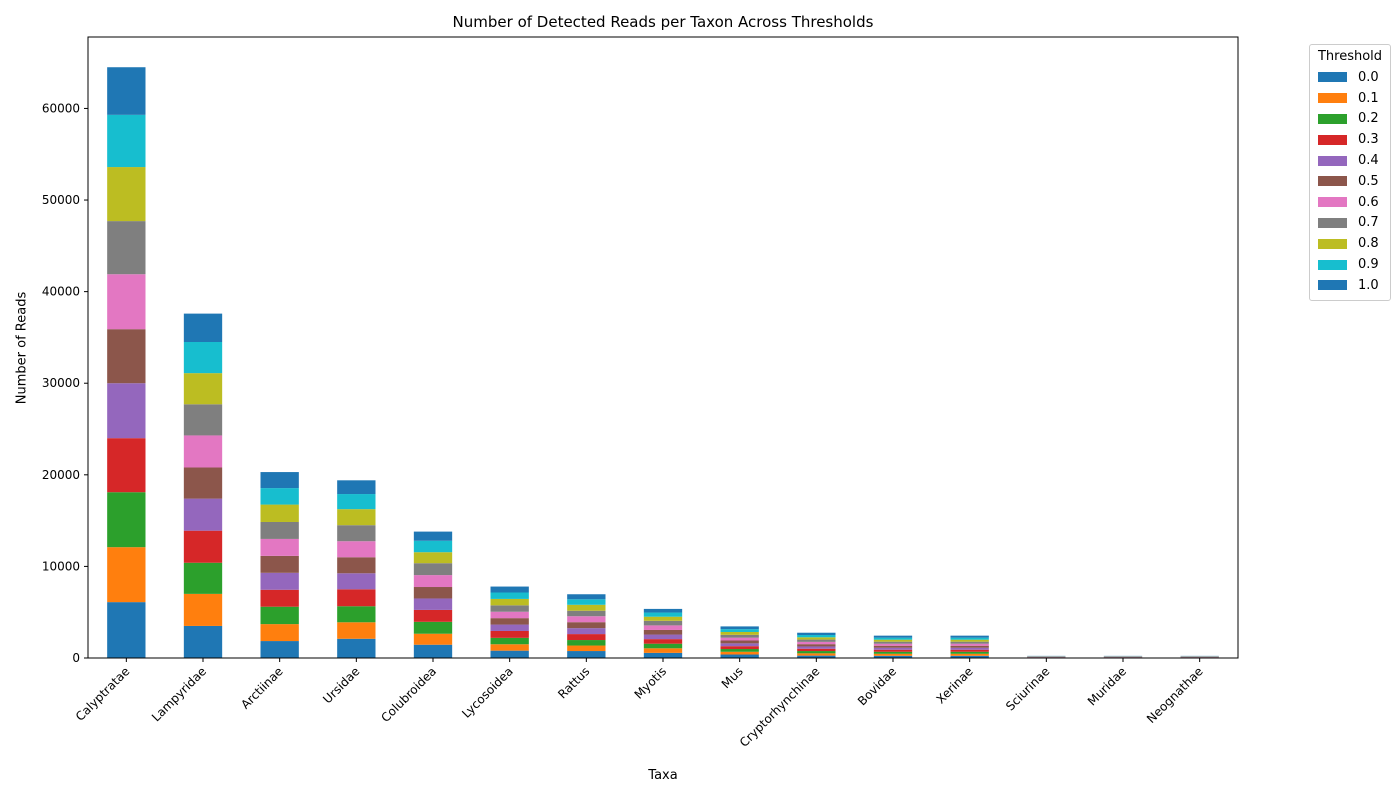 This screenshot has width=1400, height=800. What do you see at coordinates (1368, 181) in the screenshot?
I see `legend-label-5: 0.5` at bounding box center [1368, 181].